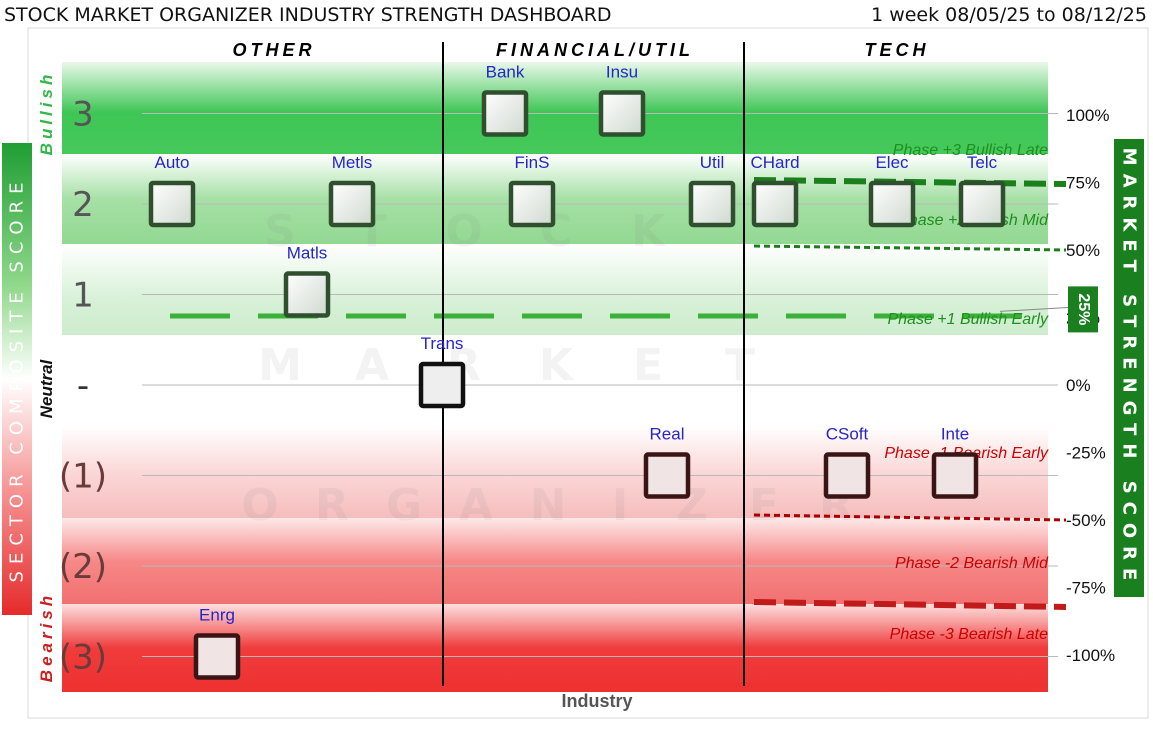 The image size is (1153, 729). I want to click on group-labels: OTHER FINANCIAL/UTIL TECH, so click(581, 50).